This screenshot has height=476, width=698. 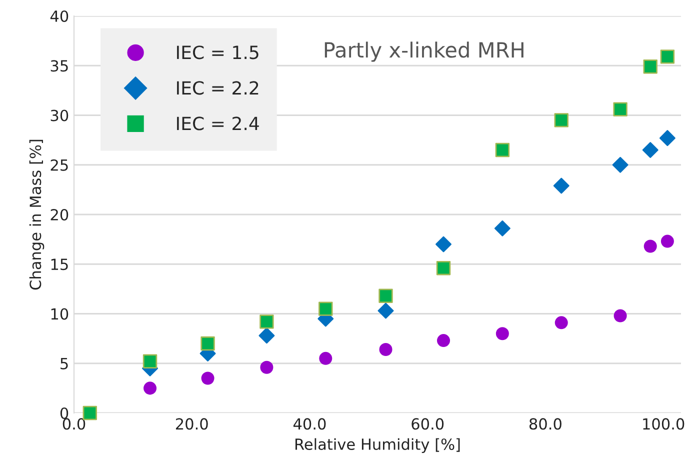 I want to click on legend-label: IEC = 1.5, so click(x=217, y=53).